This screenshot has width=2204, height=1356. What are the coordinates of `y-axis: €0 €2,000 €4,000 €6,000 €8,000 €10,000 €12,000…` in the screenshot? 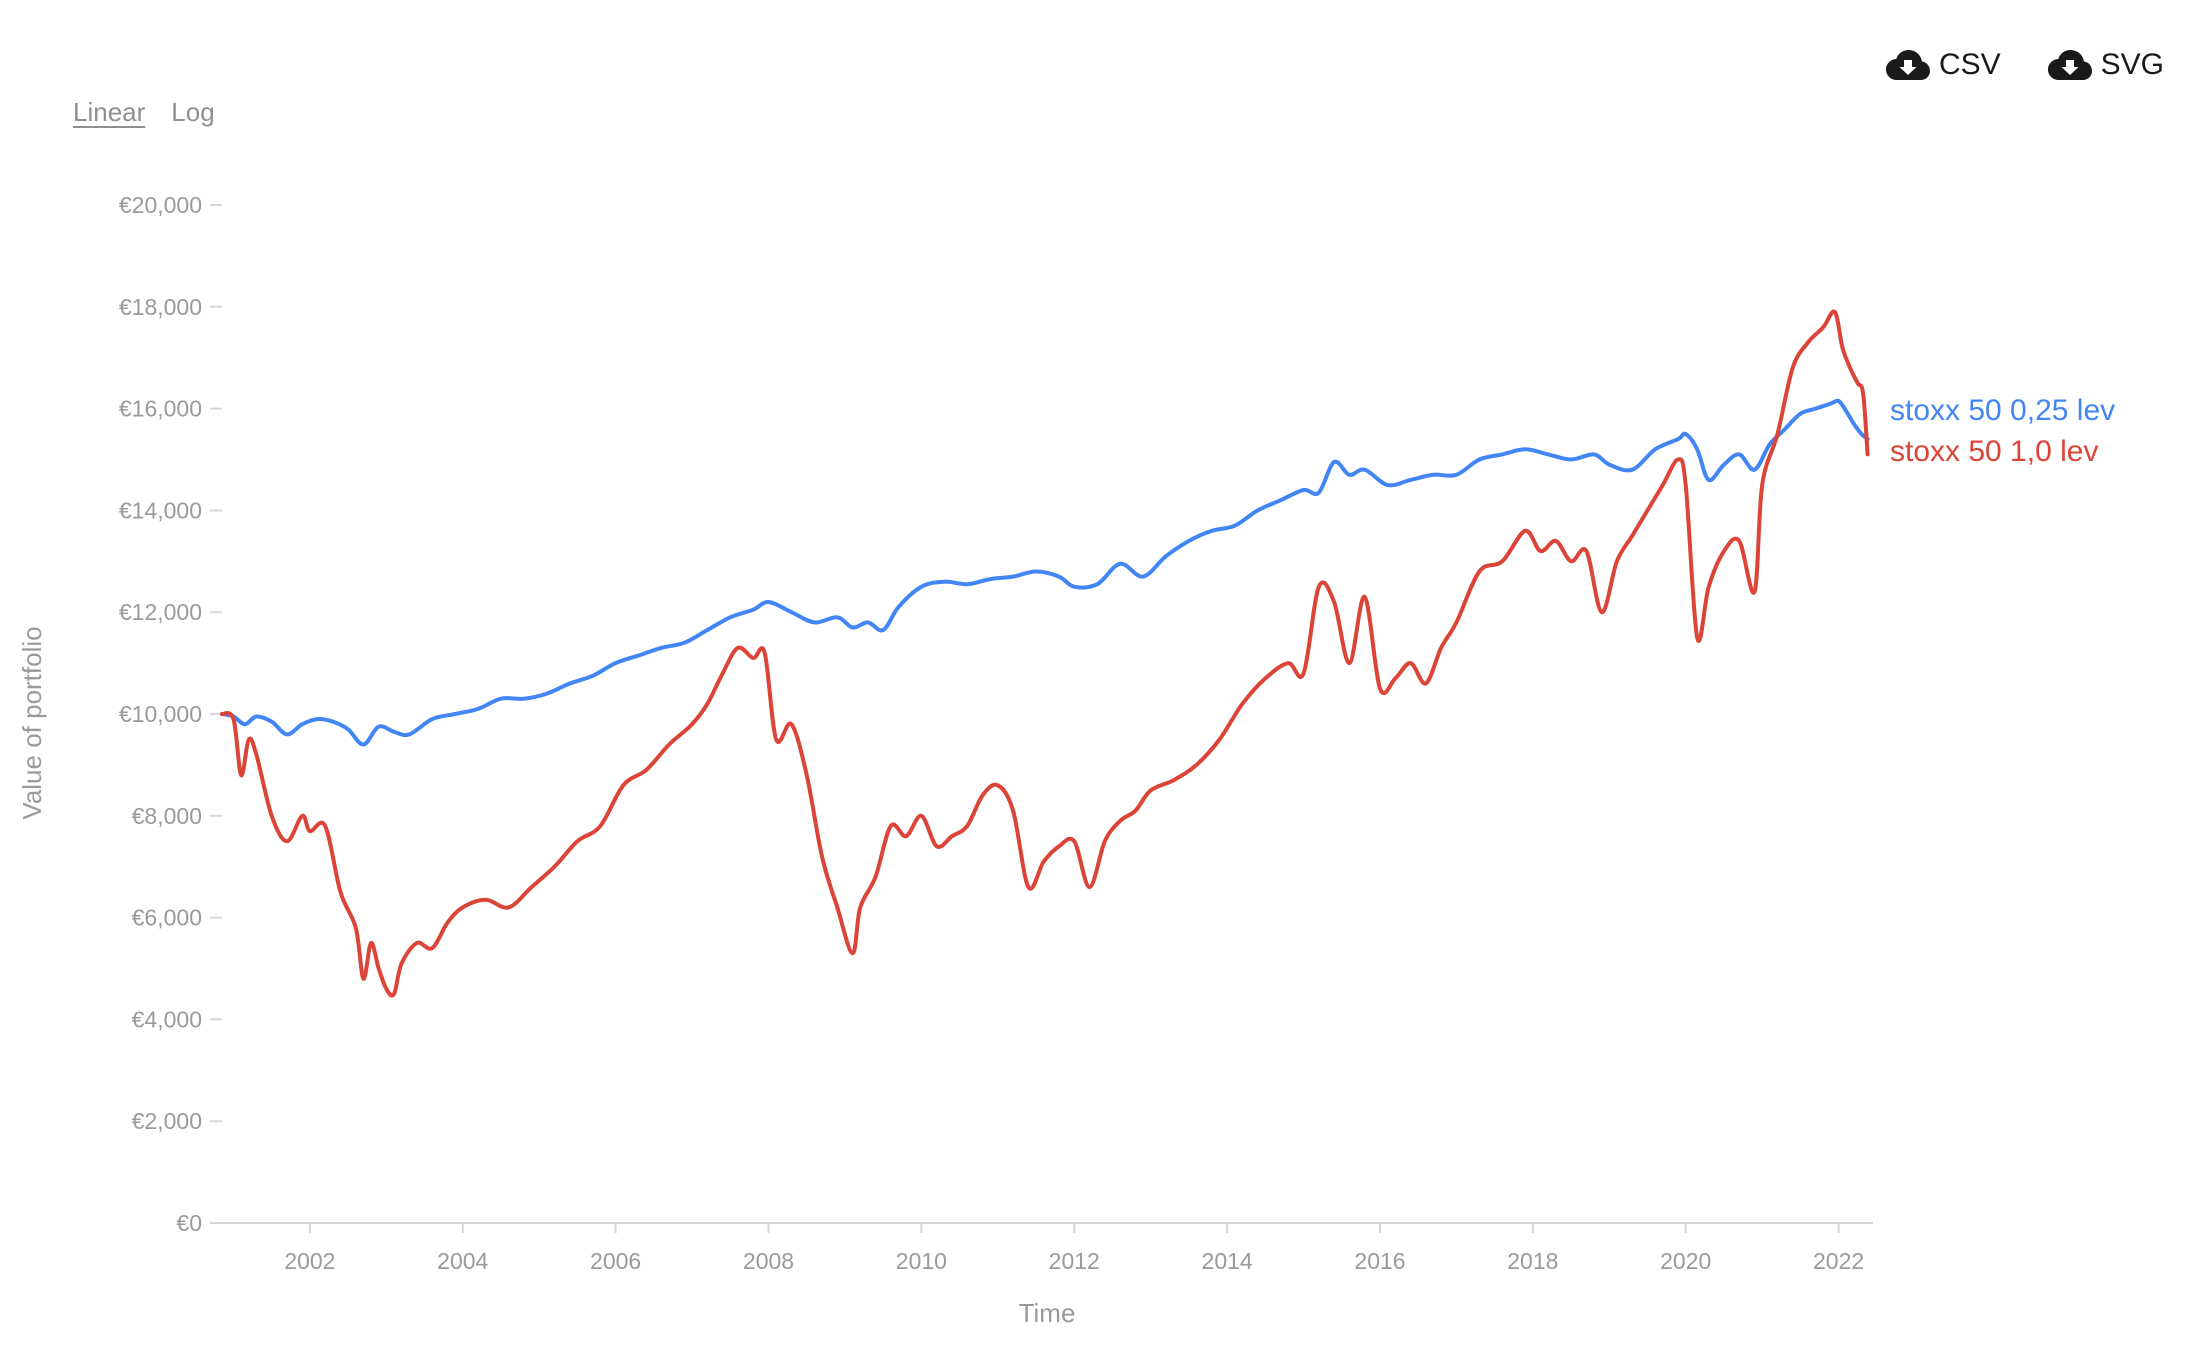 It's located at (170, 714).